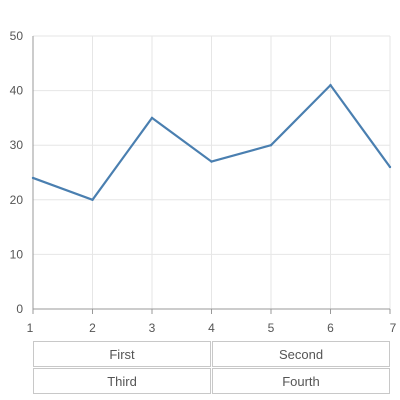 The width and height of the screenshot is (400, 400). I want to click on y-tick-label: 50, so click(17, 36).